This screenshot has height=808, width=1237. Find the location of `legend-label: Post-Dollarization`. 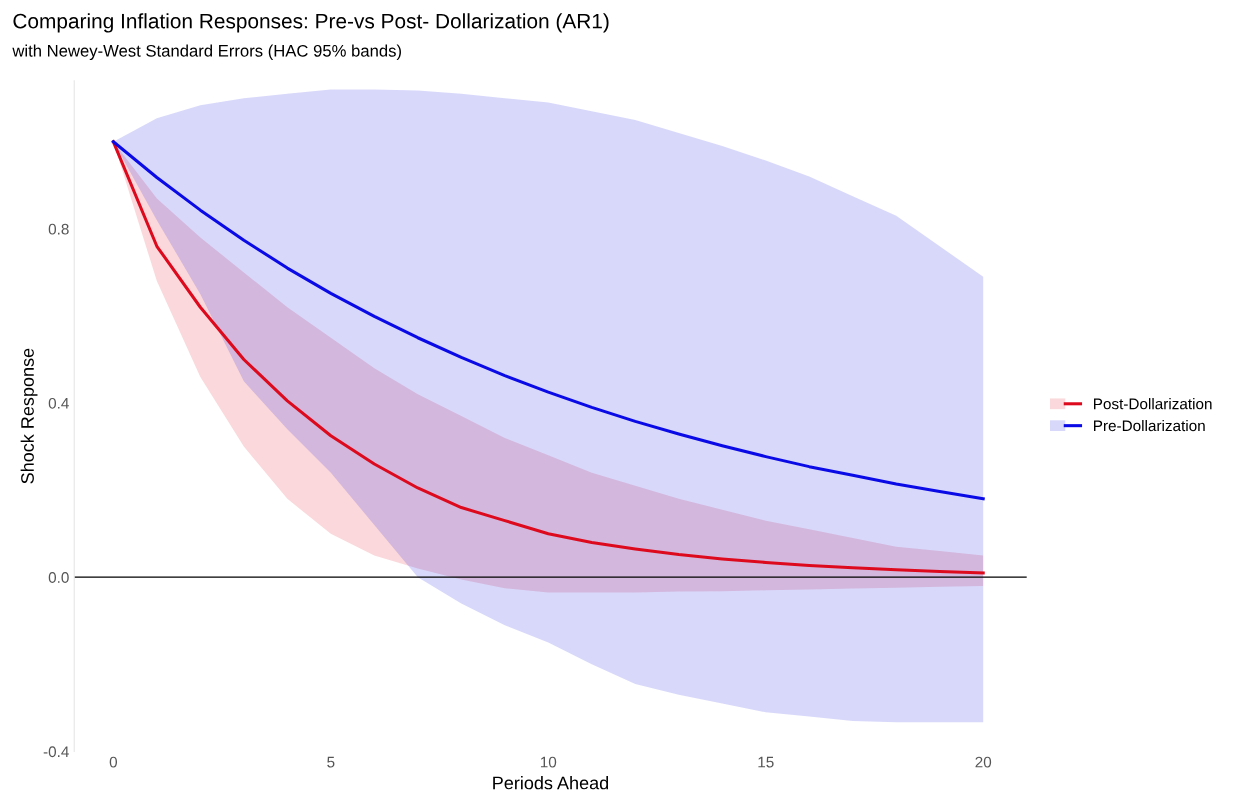

legend-label: Post-Dollarization is located at coordinates (1153, 404).